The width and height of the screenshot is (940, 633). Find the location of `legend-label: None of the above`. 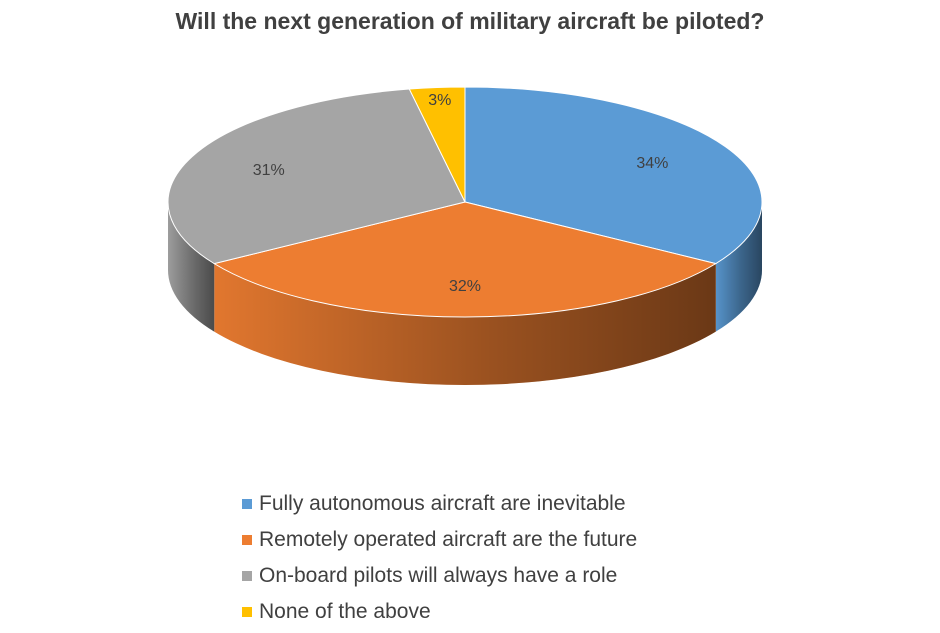

legend-label: None of the above is located at coordinates (345, 611).